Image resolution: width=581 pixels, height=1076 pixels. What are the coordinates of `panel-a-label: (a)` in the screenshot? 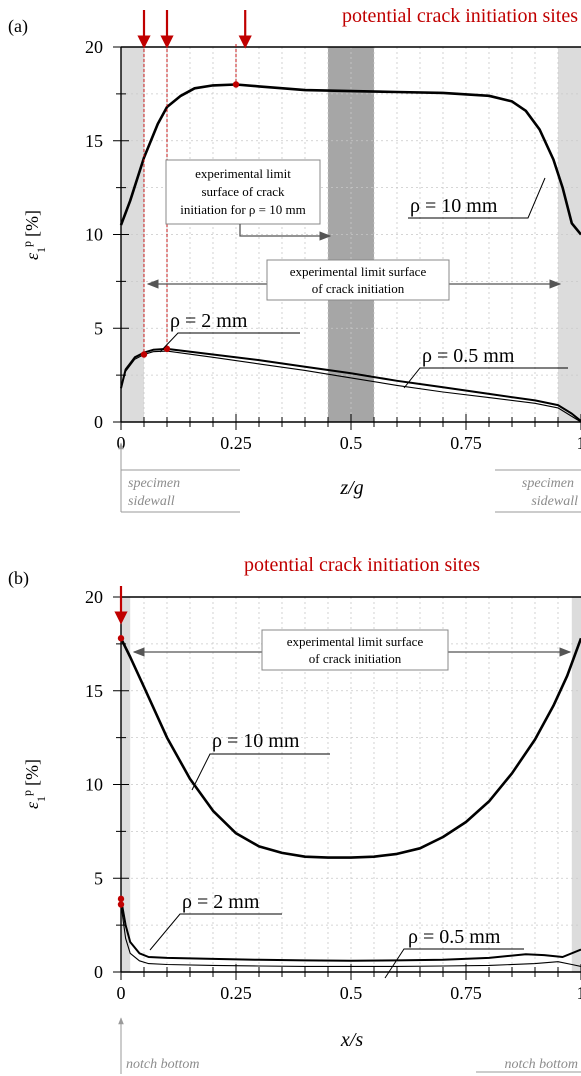 It's located at (18, 26).